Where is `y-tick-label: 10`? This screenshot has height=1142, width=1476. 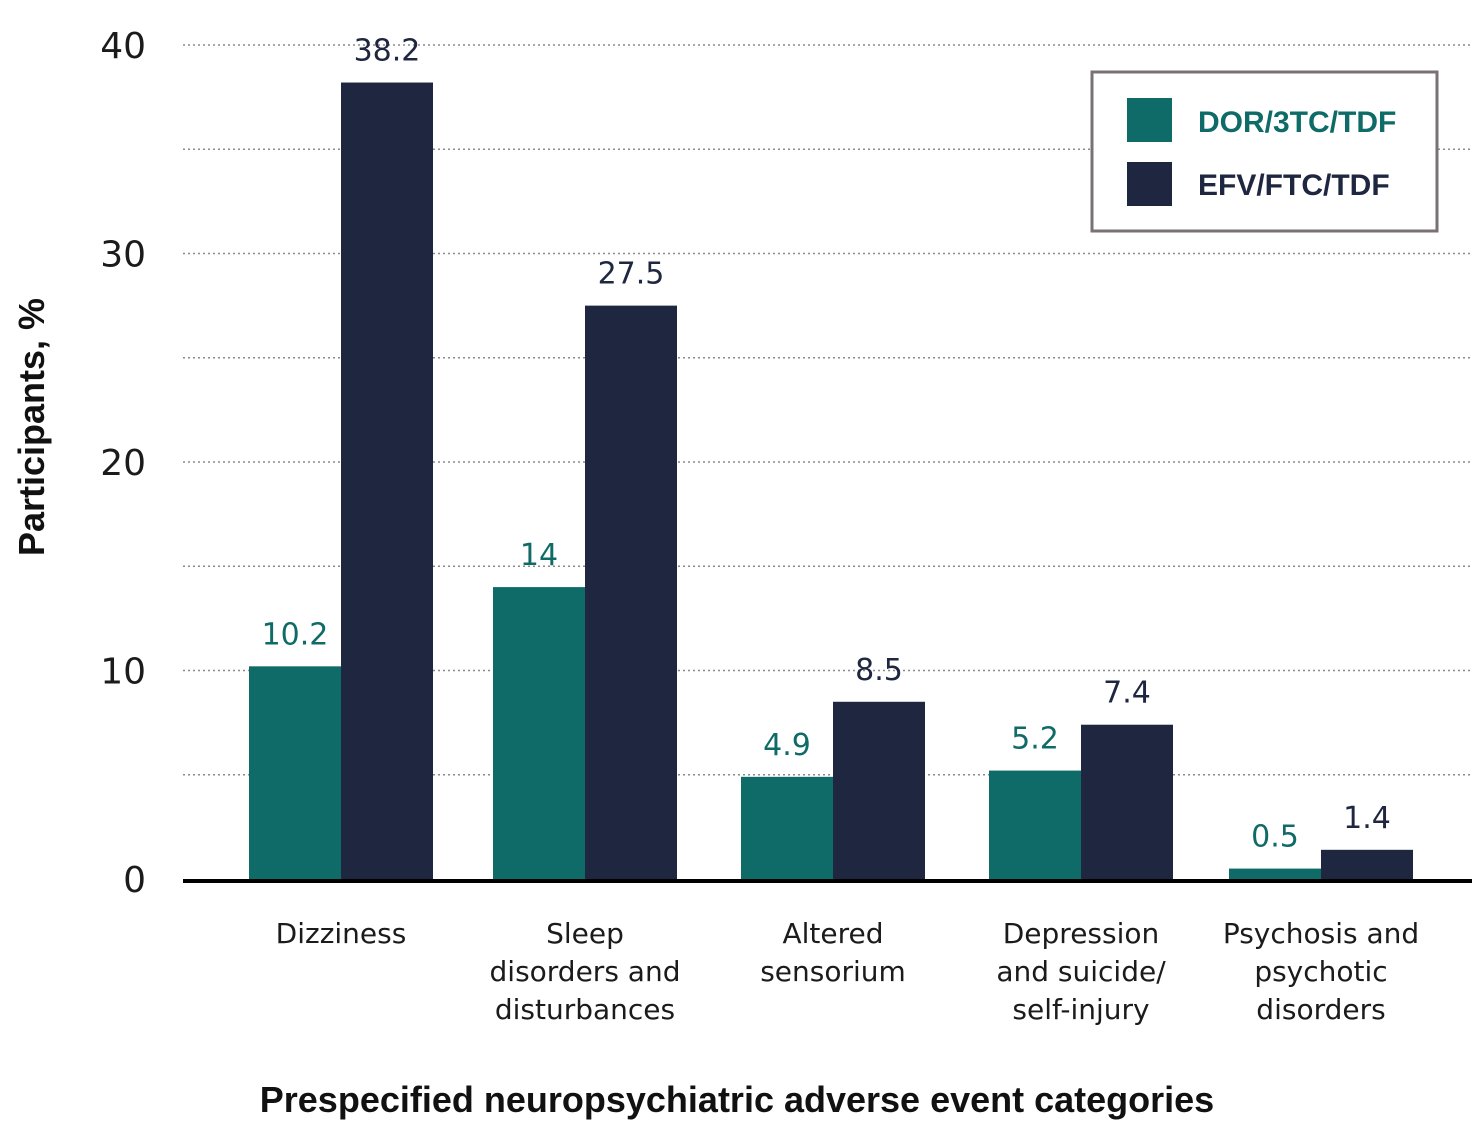
y-tick-label: 10 is located at coordinates (123, 672).